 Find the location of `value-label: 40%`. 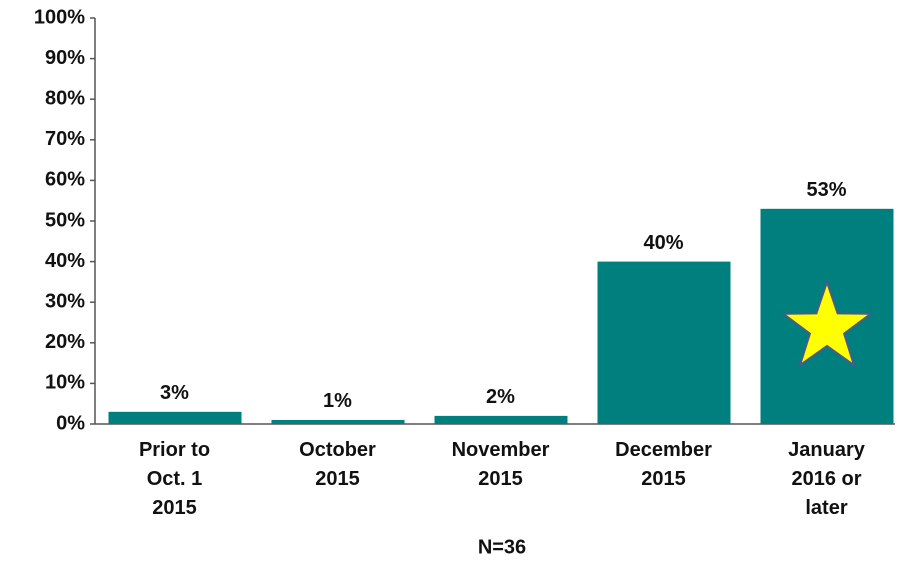

value-label: 40% is located at coordinates (663, 243).